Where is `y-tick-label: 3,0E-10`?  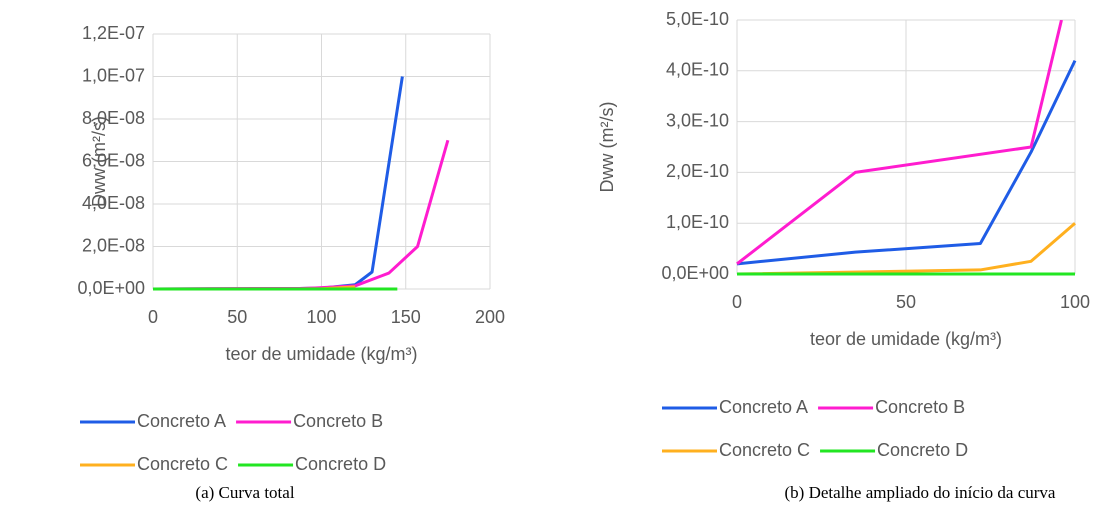
y-tick-label: 3,0E-10 is located at coordinates (697, 120).